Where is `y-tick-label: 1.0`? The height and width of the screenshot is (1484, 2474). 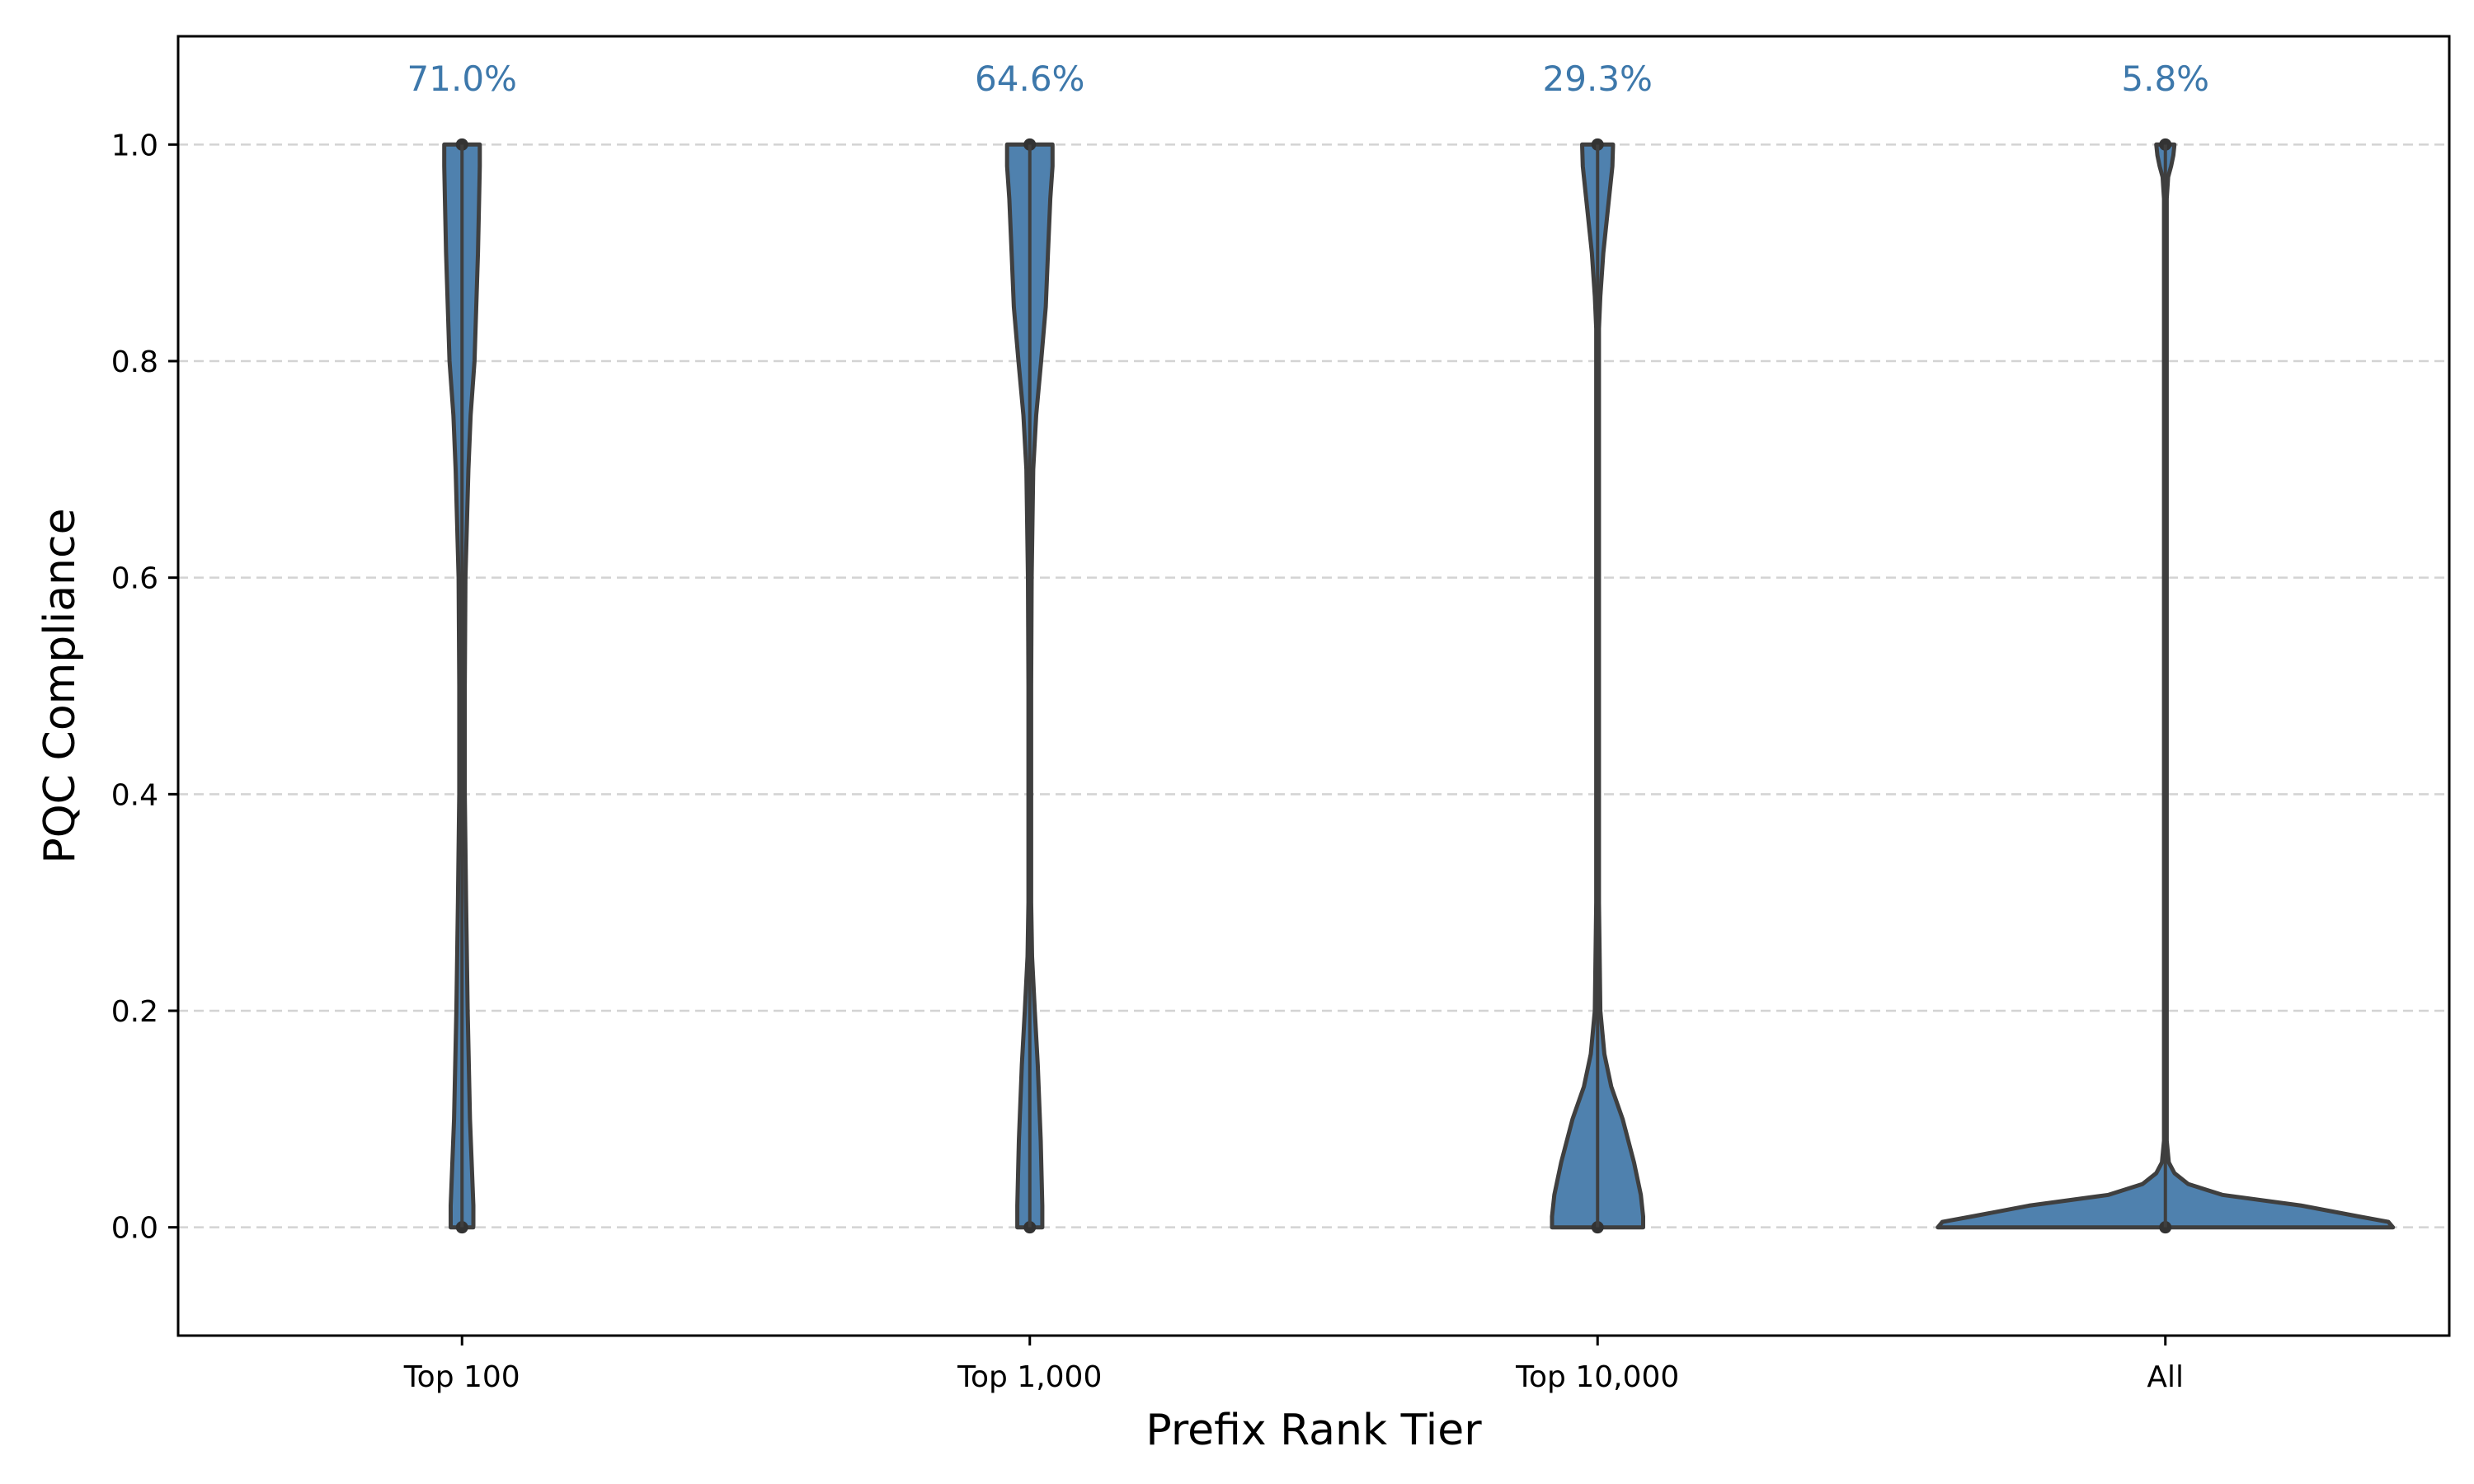 y-tick-label: 1.0 is located at coordinates (134, 145).